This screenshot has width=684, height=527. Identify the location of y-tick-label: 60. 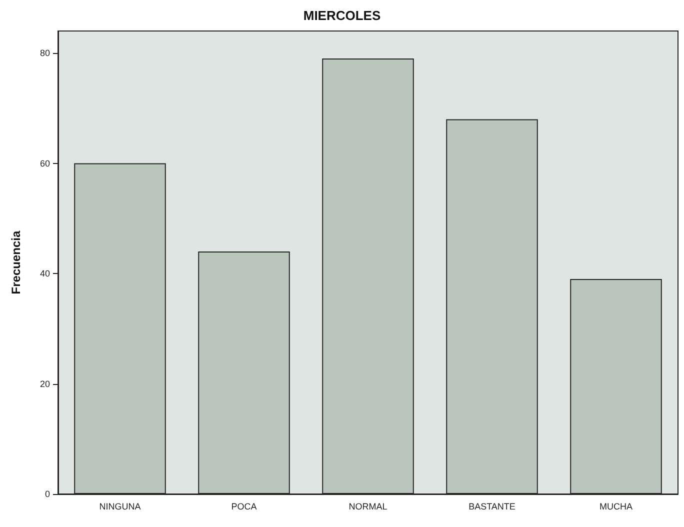
(45, 163).